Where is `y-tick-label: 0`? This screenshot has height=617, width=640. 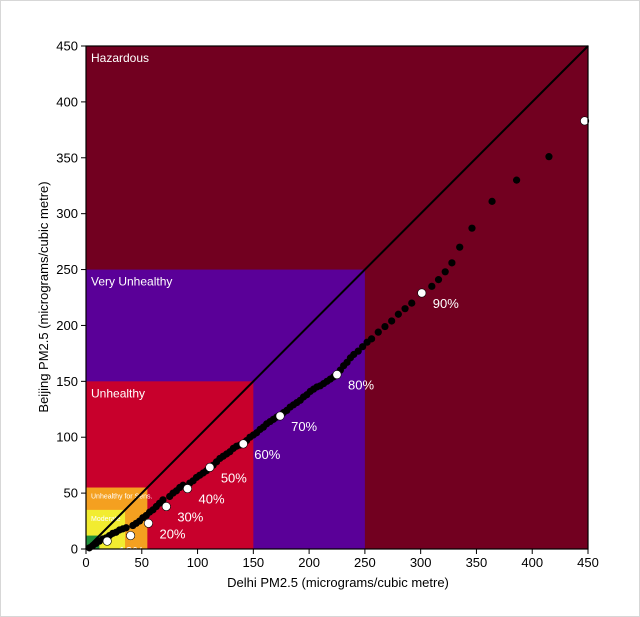 y-tick-label: 0 is located at coordinates (74, 549).